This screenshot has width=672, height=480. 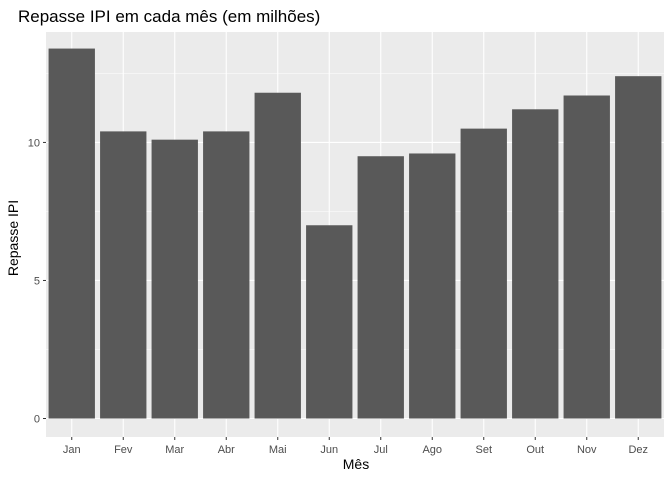 What do you see at coordinates (71, 233) in the screenshot?
I see `bar-jan` at bounding box center [71, 233].